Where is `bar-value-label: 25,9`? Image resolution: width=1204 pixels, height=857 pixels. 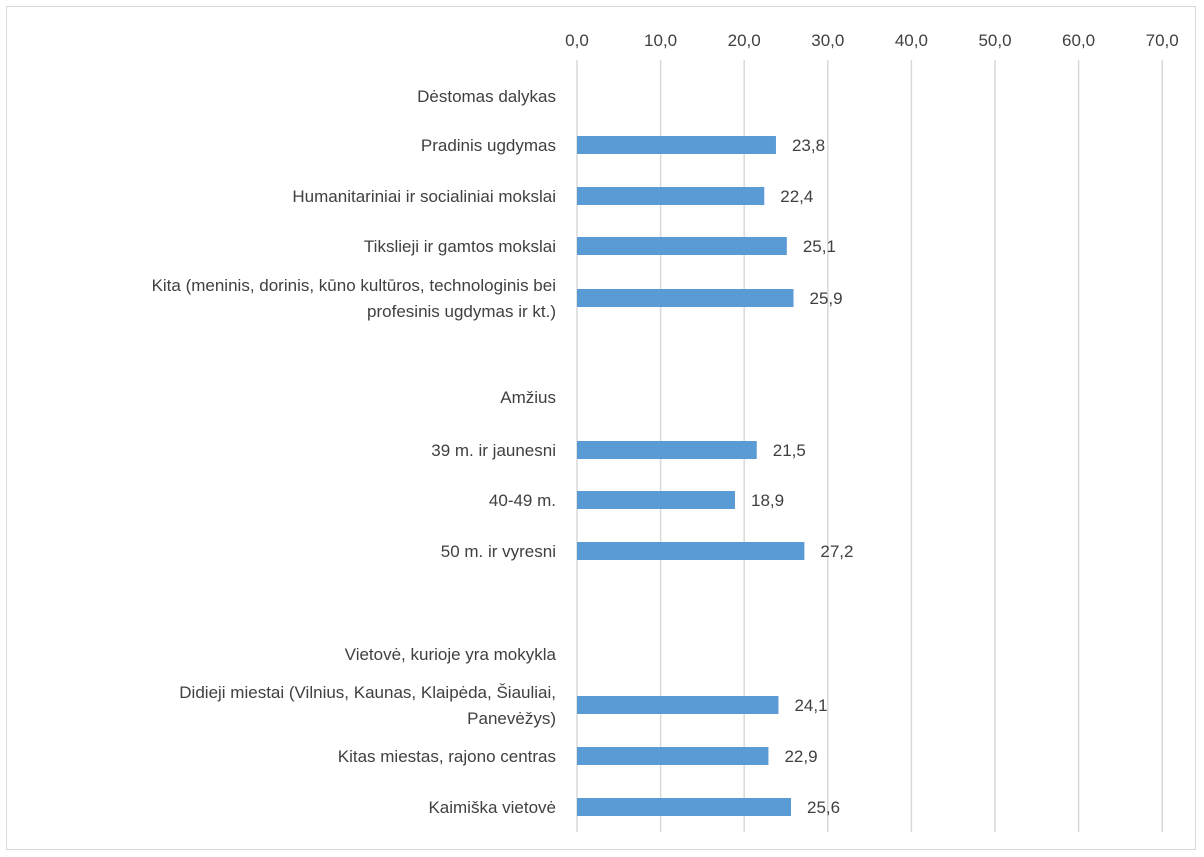 bar-value-label: 25,9 is located at coordinates (826, 298).